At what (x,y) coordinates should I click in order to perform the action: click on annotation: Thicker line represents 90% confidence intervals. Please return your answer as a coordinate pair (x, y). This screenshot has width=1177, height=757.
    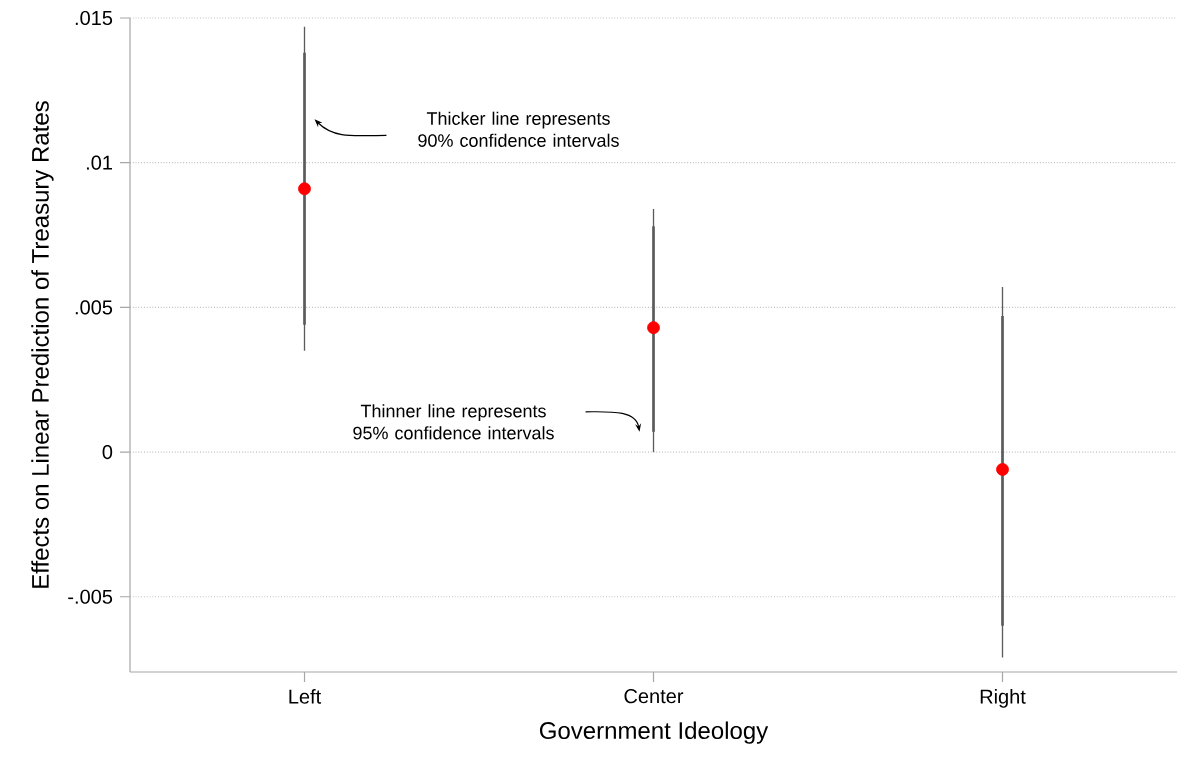
    Looking at the image, I should click on (518, 129).